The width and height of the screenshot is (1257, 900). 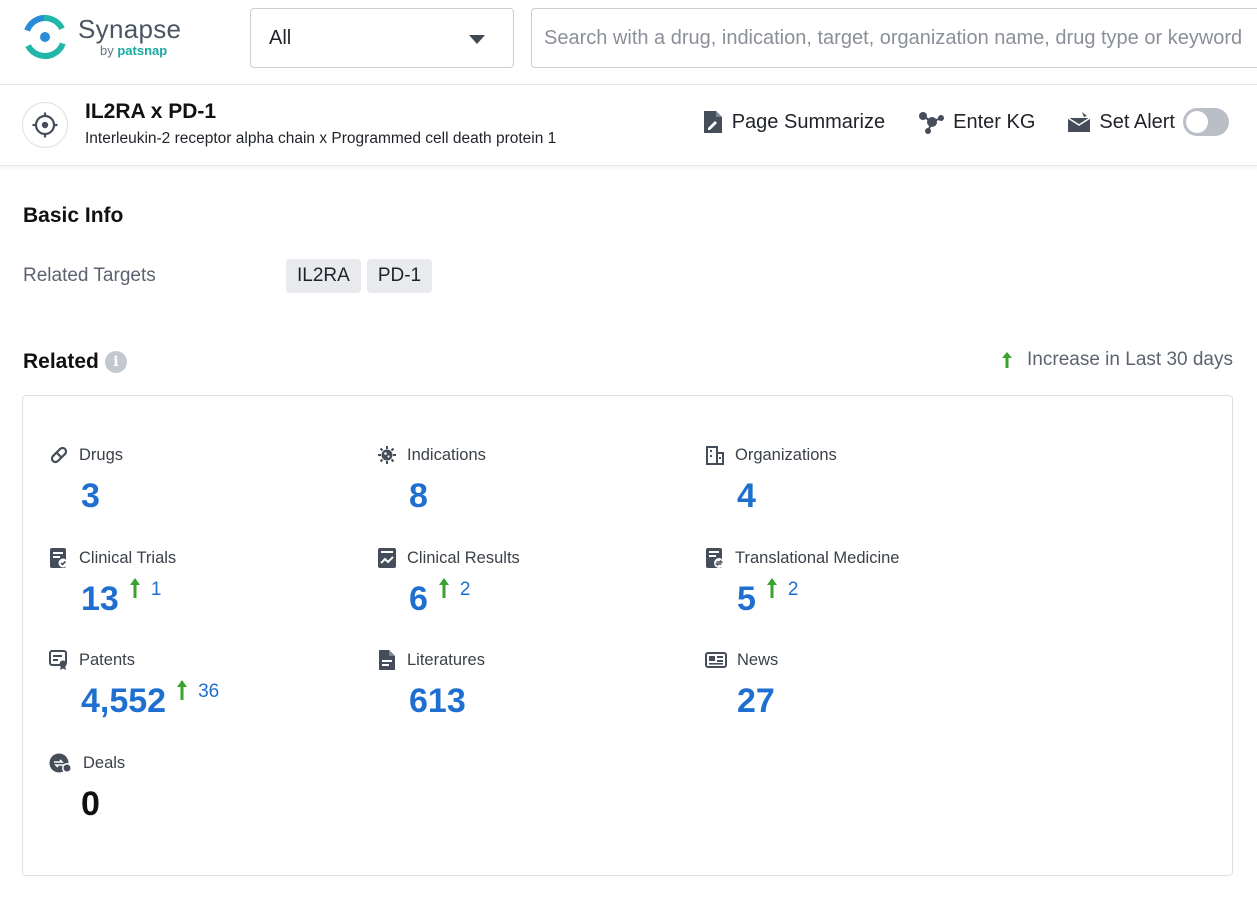 What do you see at coordinates (387, 660) in the screenshot?
I see `document-icon` at bounding box center [387, 660].